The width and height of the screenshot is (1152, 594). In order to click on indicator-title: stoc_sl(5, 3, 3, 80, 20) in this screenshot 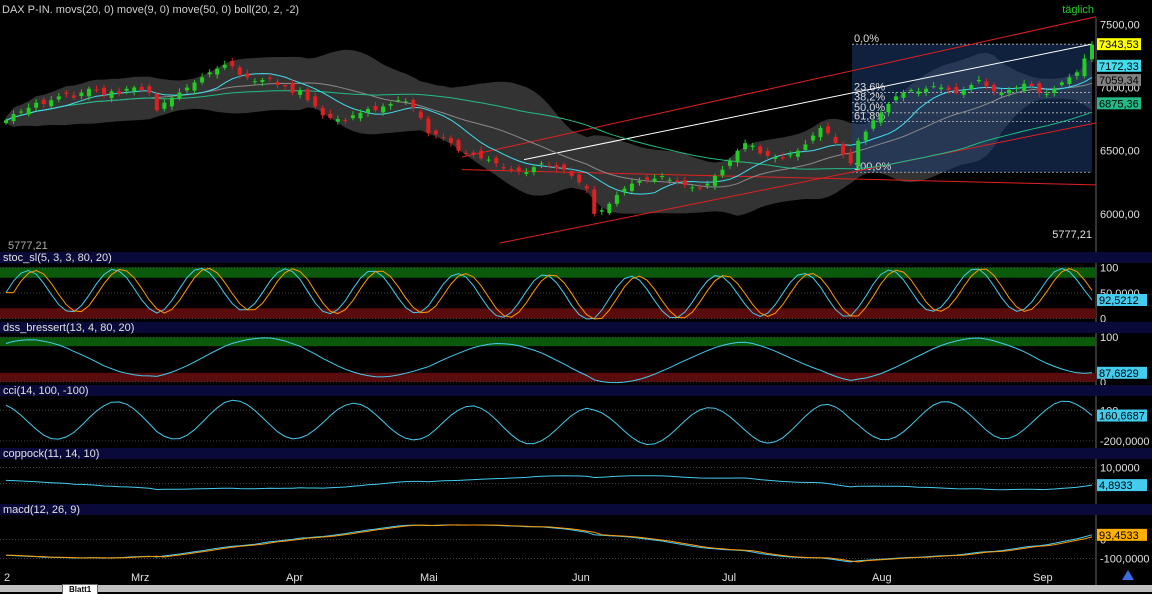, I will do `click(57, 258)`.